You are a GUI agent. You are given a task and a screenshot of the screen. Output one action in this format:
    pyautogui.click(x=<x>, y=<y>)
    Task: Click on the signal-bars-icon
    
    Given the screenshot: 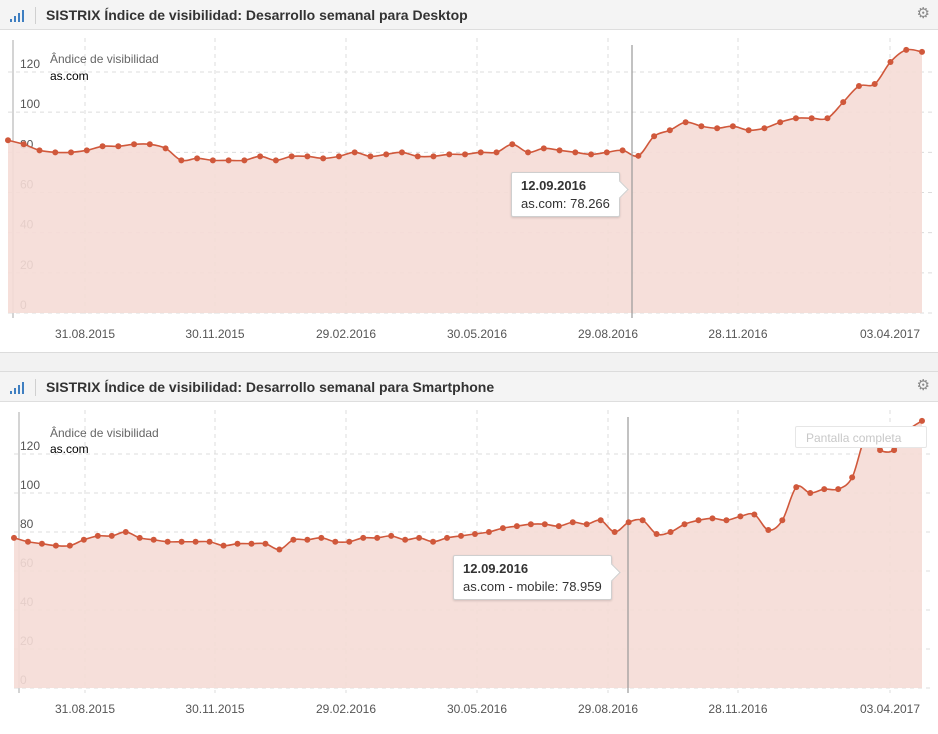 What is the action you would take?
    pyautogui.click(x=18, y=16)
    